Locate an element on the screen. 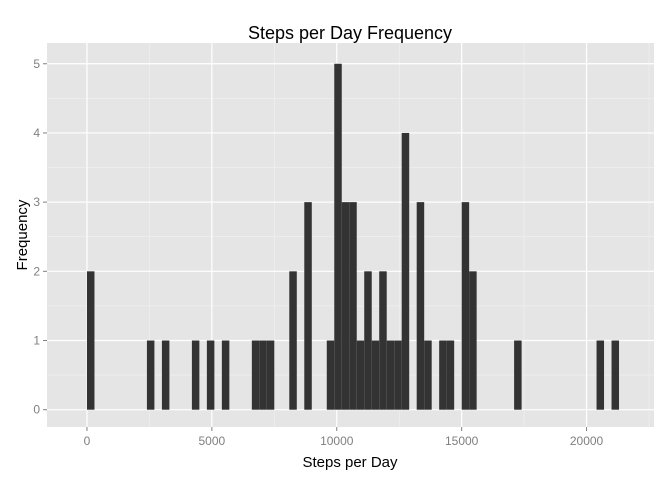 The image size is (672, 480). x-tick-label: 5000 is located at coordinates (212, 441).